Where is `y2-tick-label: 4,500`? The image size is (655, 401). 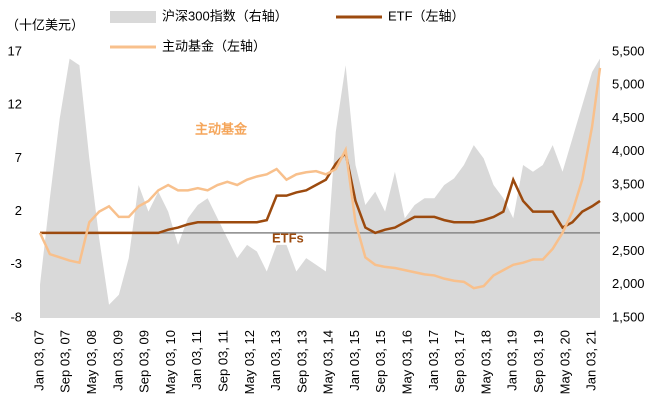
y2-tick-label: 4,500 is located at coordinates (628, 117).